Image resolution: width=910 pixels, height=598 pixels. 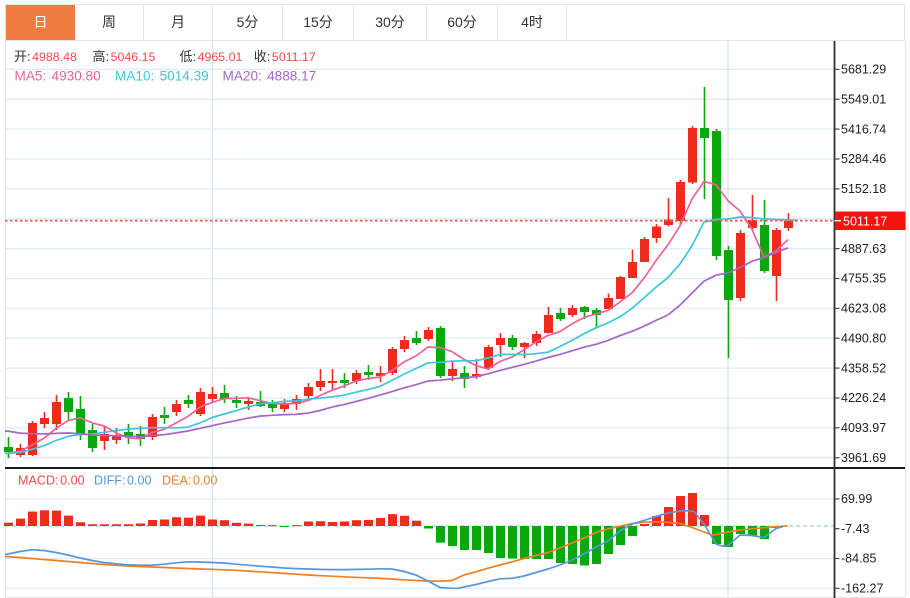 I want to click on svg-text: 5152.18, so click(x=863, y=189).